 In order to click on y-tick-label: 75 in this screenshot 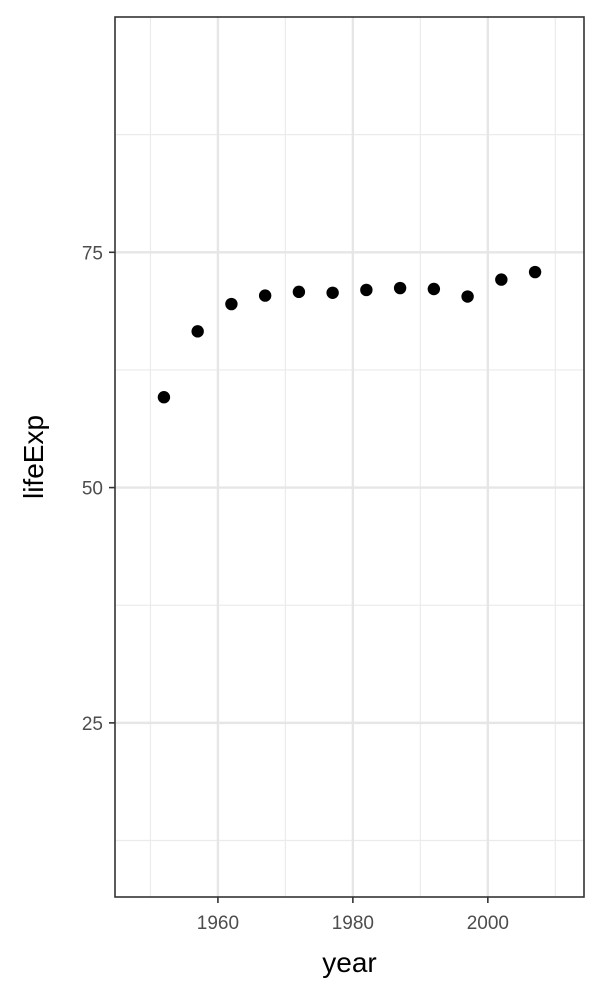, I will do `click(92, 253)`.